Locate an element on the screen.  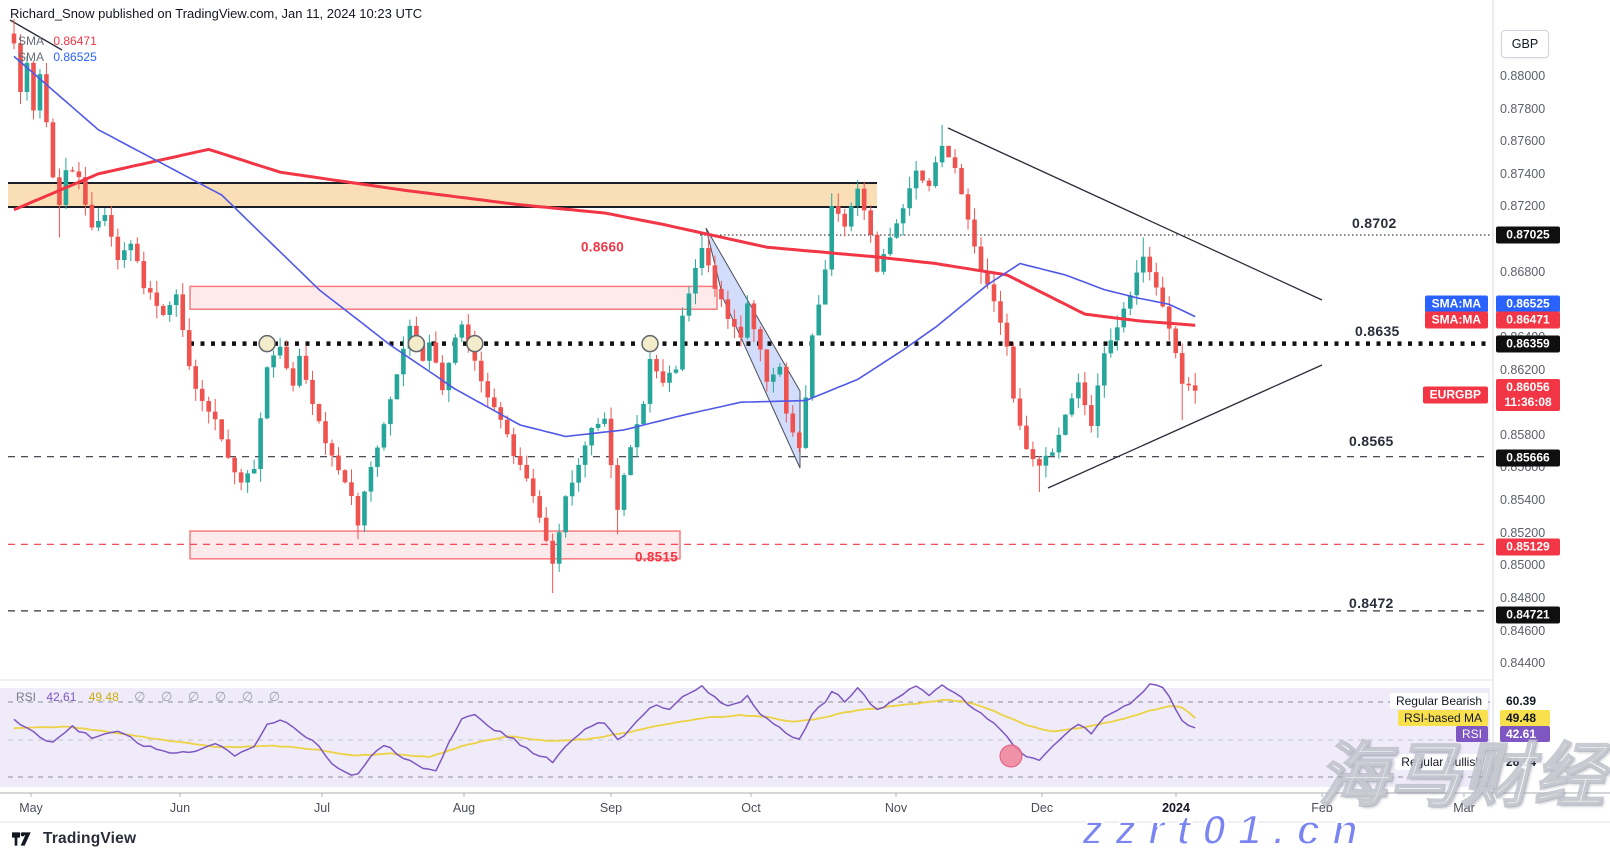
tradingview-logo: TradingView is located at coordinates (74, 839).